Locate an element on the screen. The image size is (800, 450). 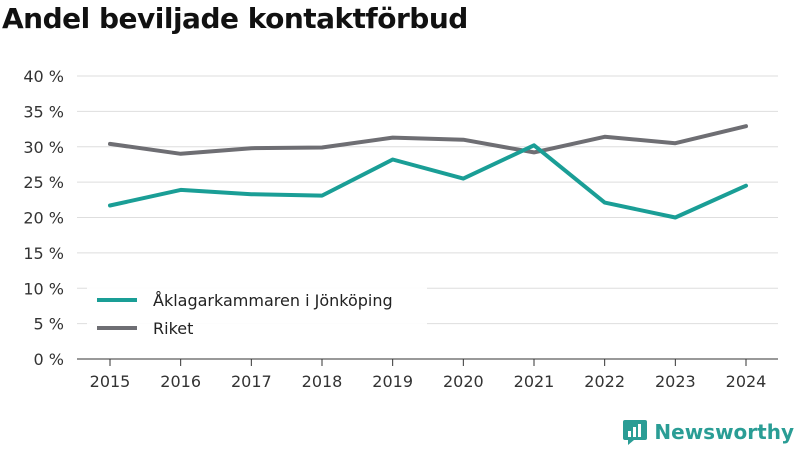
y-tick-label: 40 % is located at coordinates (43, 76).